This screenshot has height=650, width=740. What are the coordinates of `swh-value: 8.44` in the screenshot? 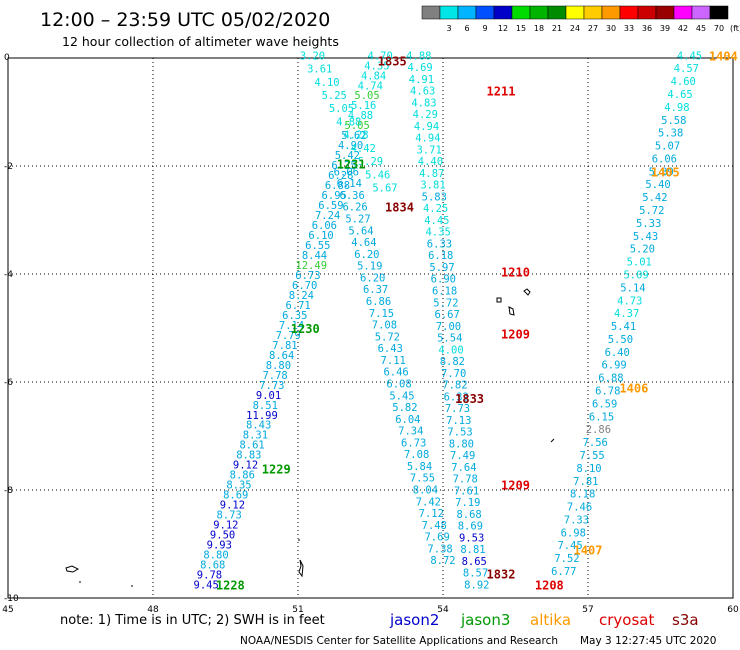 It's located at (314, 256).